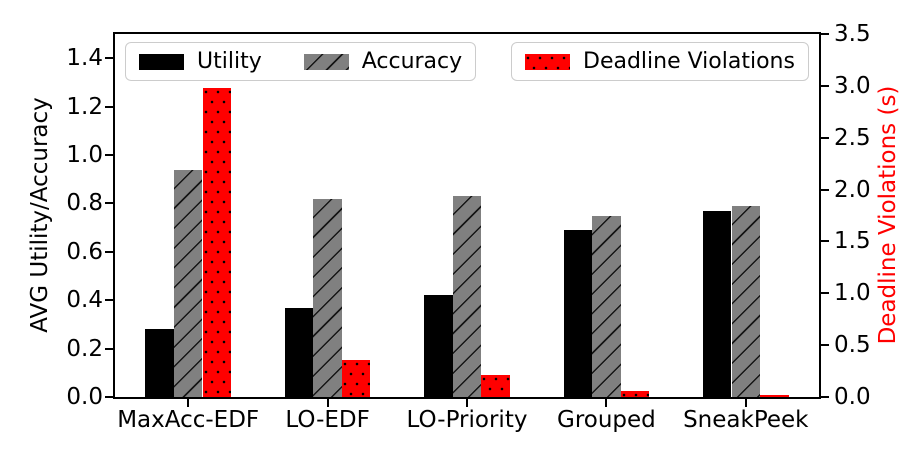 The width and height of the screenshot is (918, 459). What do you see at coordinates (84, 348) in the screenshot?
I see `y-tick-label-left: 0.2` at bounding box center [84, 348].